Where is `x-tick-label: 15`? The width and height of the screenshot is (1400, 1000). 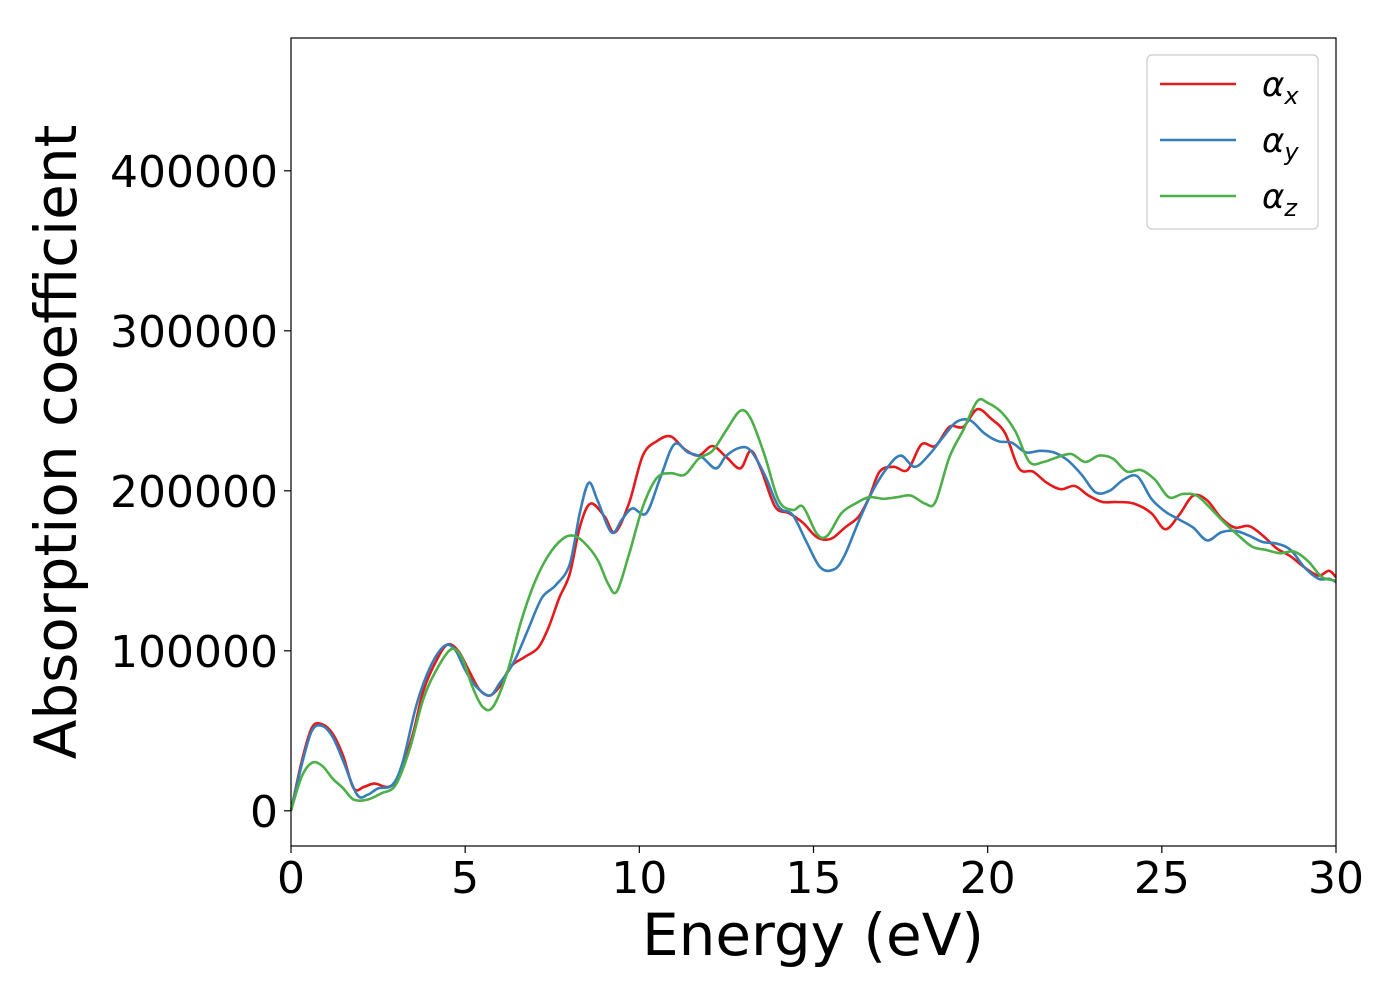 x-tick-label: 15 is located at coordinates (814, 878).